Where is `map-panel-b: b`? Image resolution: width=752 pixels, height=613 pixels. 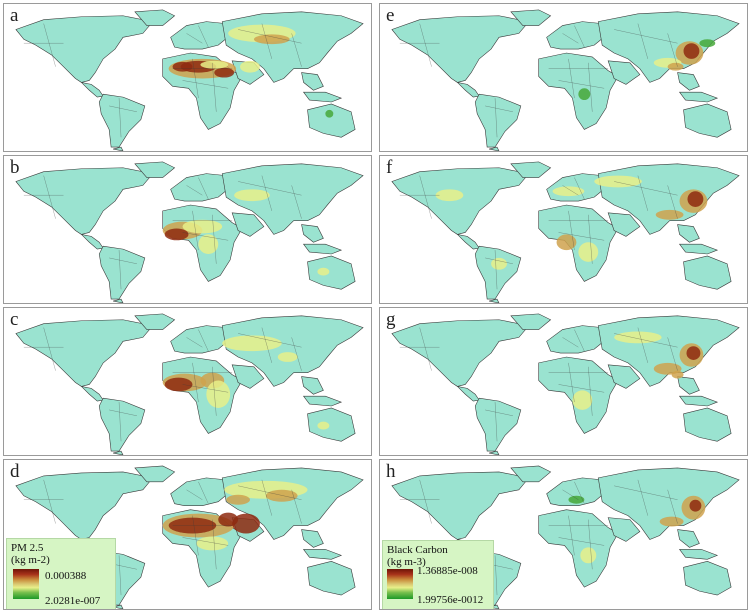 map-panel-b: b is located at coordinates (187, 229).